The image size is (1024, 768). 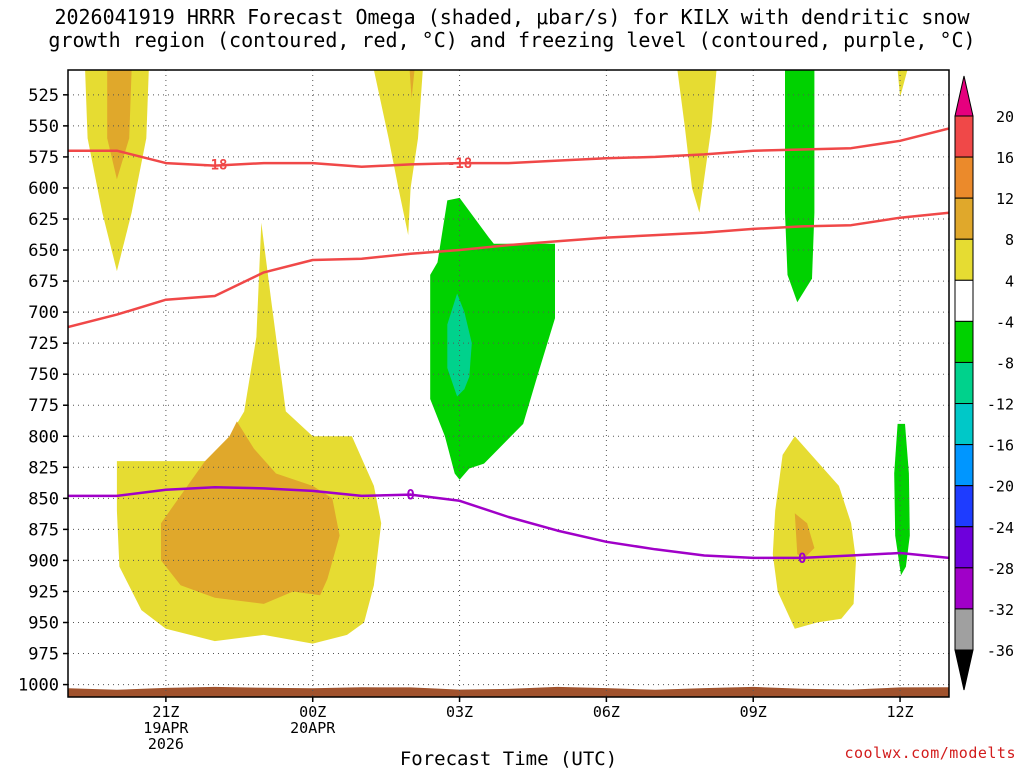 What do you see at coordinates (1005, 363) in the screenshot?
I see `colorbar-label--8: -8` at bounding box center [1005, 363].